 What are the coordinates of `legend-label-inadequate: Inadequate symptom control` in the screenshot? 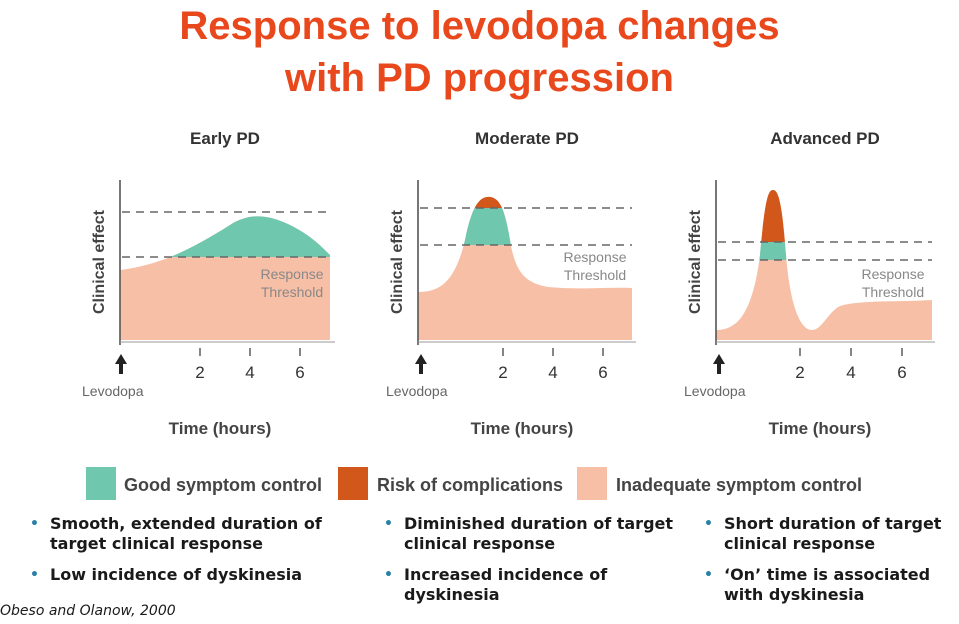 It's located at (739, 485).